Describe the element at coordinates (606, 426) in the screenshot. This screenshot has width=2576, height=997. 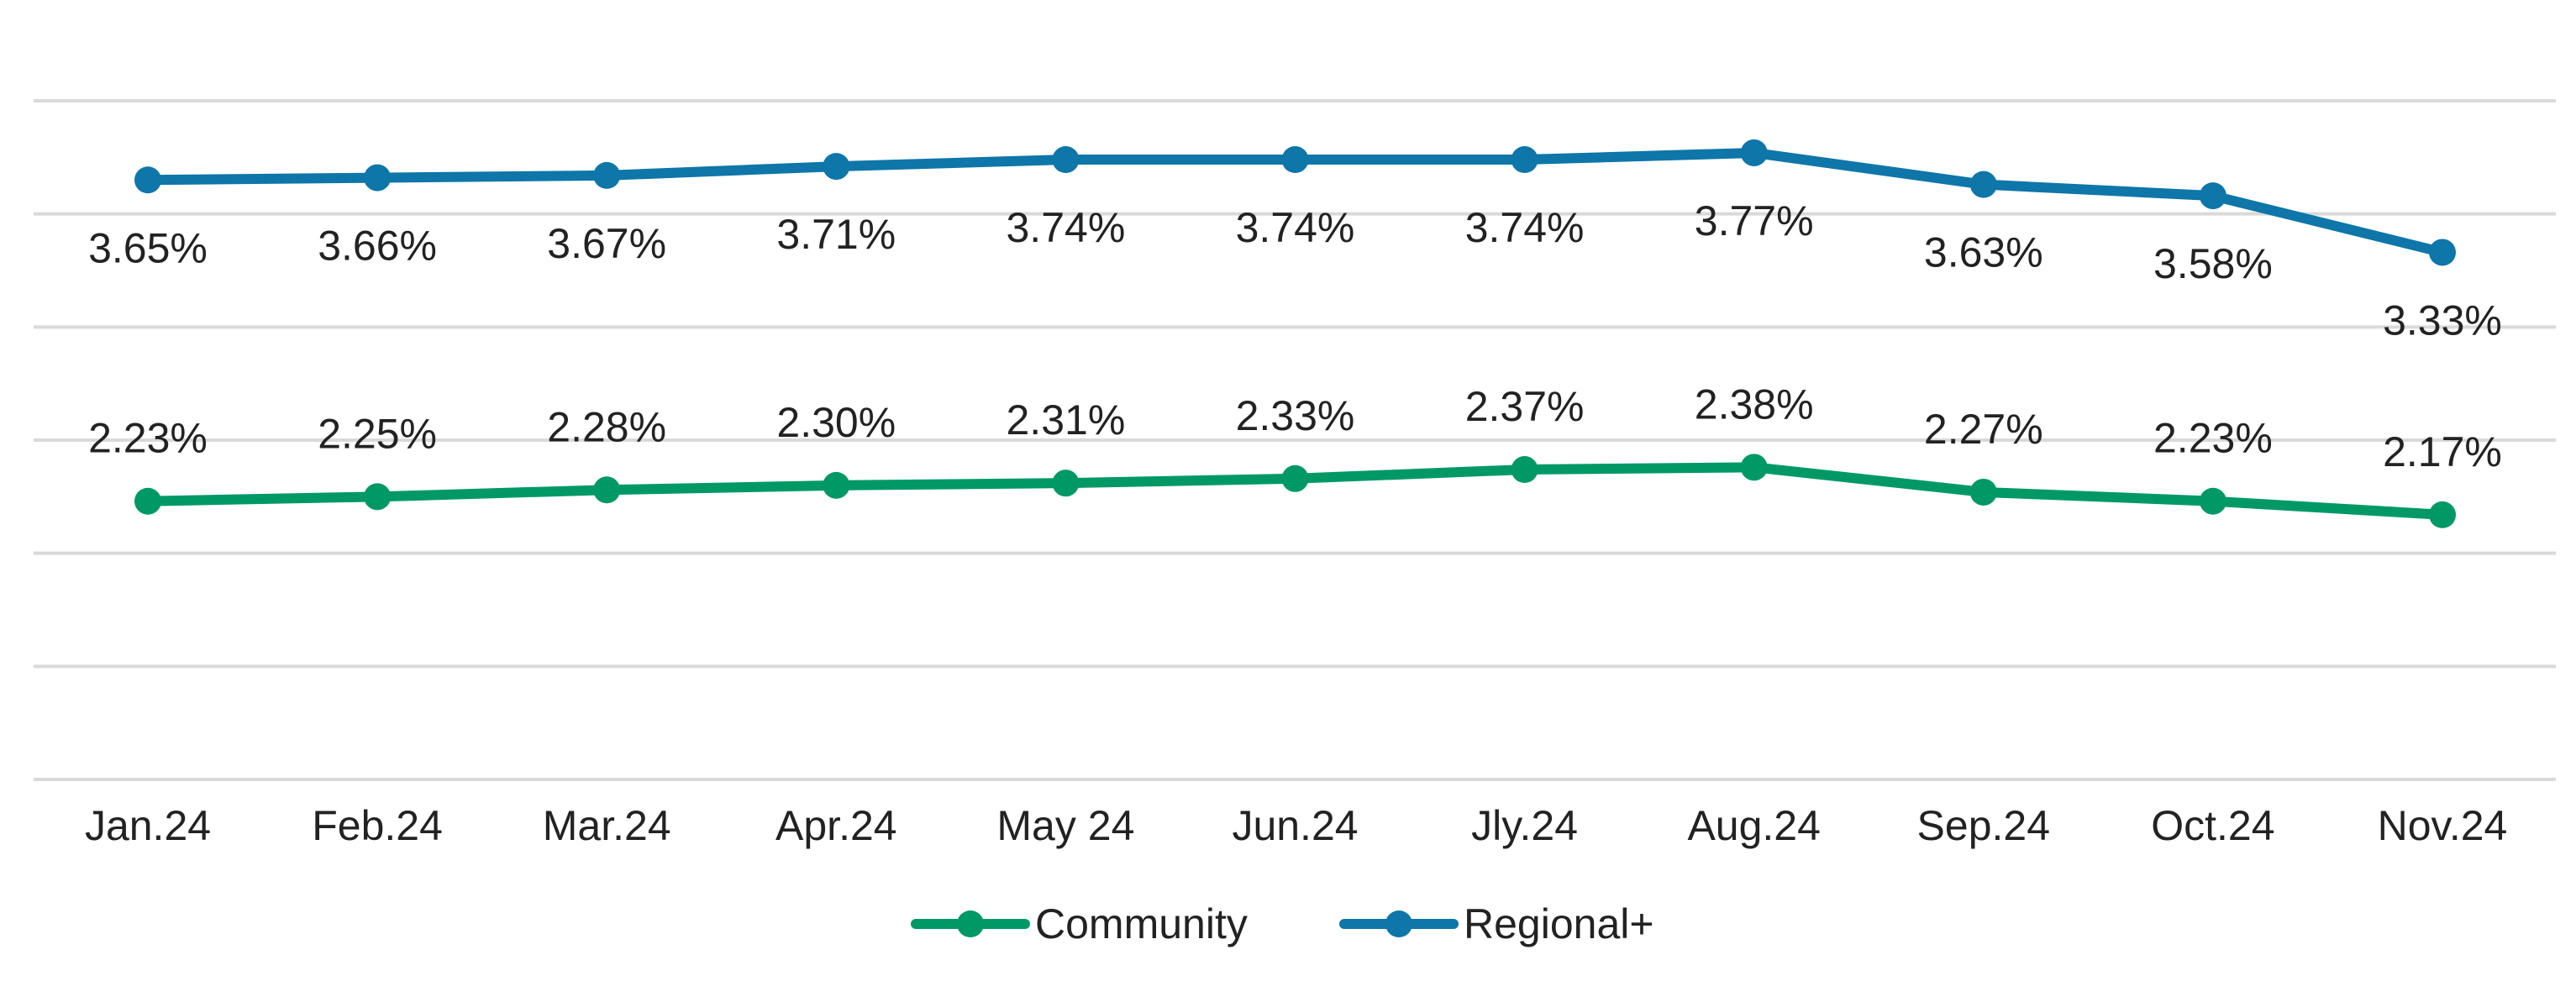
I see `data-label-community: 2.28%` at that location.